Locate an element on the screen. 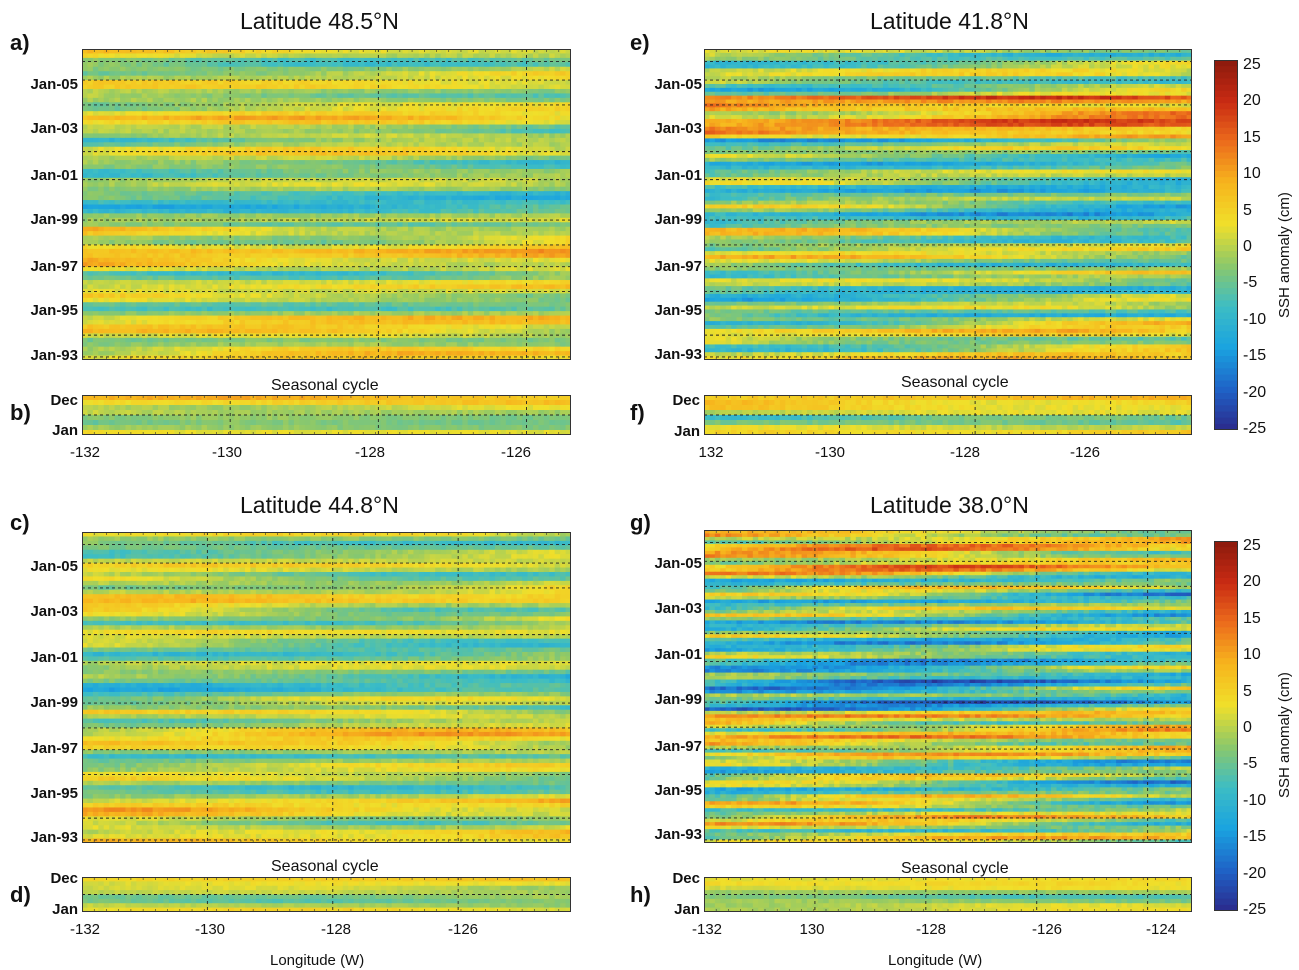 The image size is (1299, 970). panel-label-h: h) is located at coordinates (640, 895).